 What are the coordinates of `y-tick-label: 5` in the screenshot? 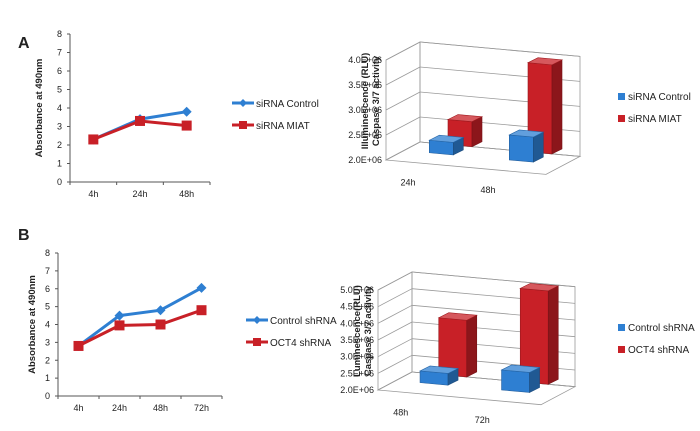 It's located at (59, 90).